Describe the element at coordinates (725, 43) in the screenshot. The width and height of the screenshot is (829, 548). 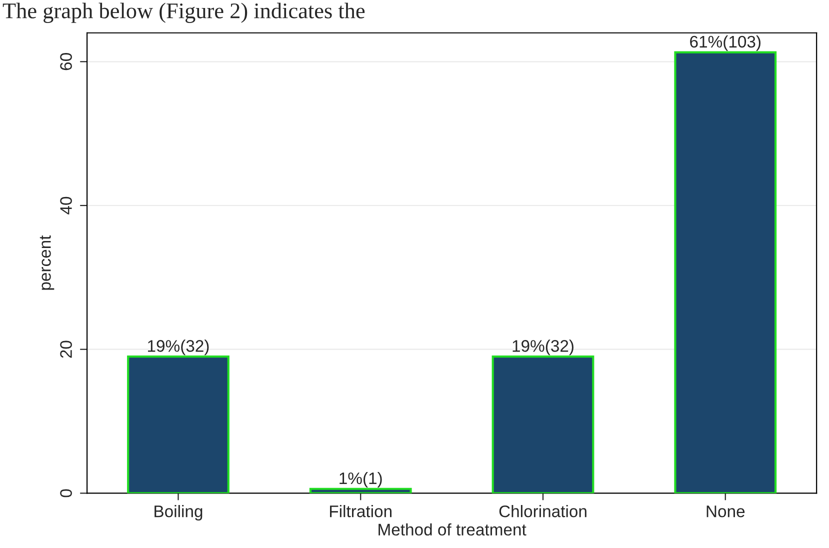
I see `data-label: 61%(103)` at that location.